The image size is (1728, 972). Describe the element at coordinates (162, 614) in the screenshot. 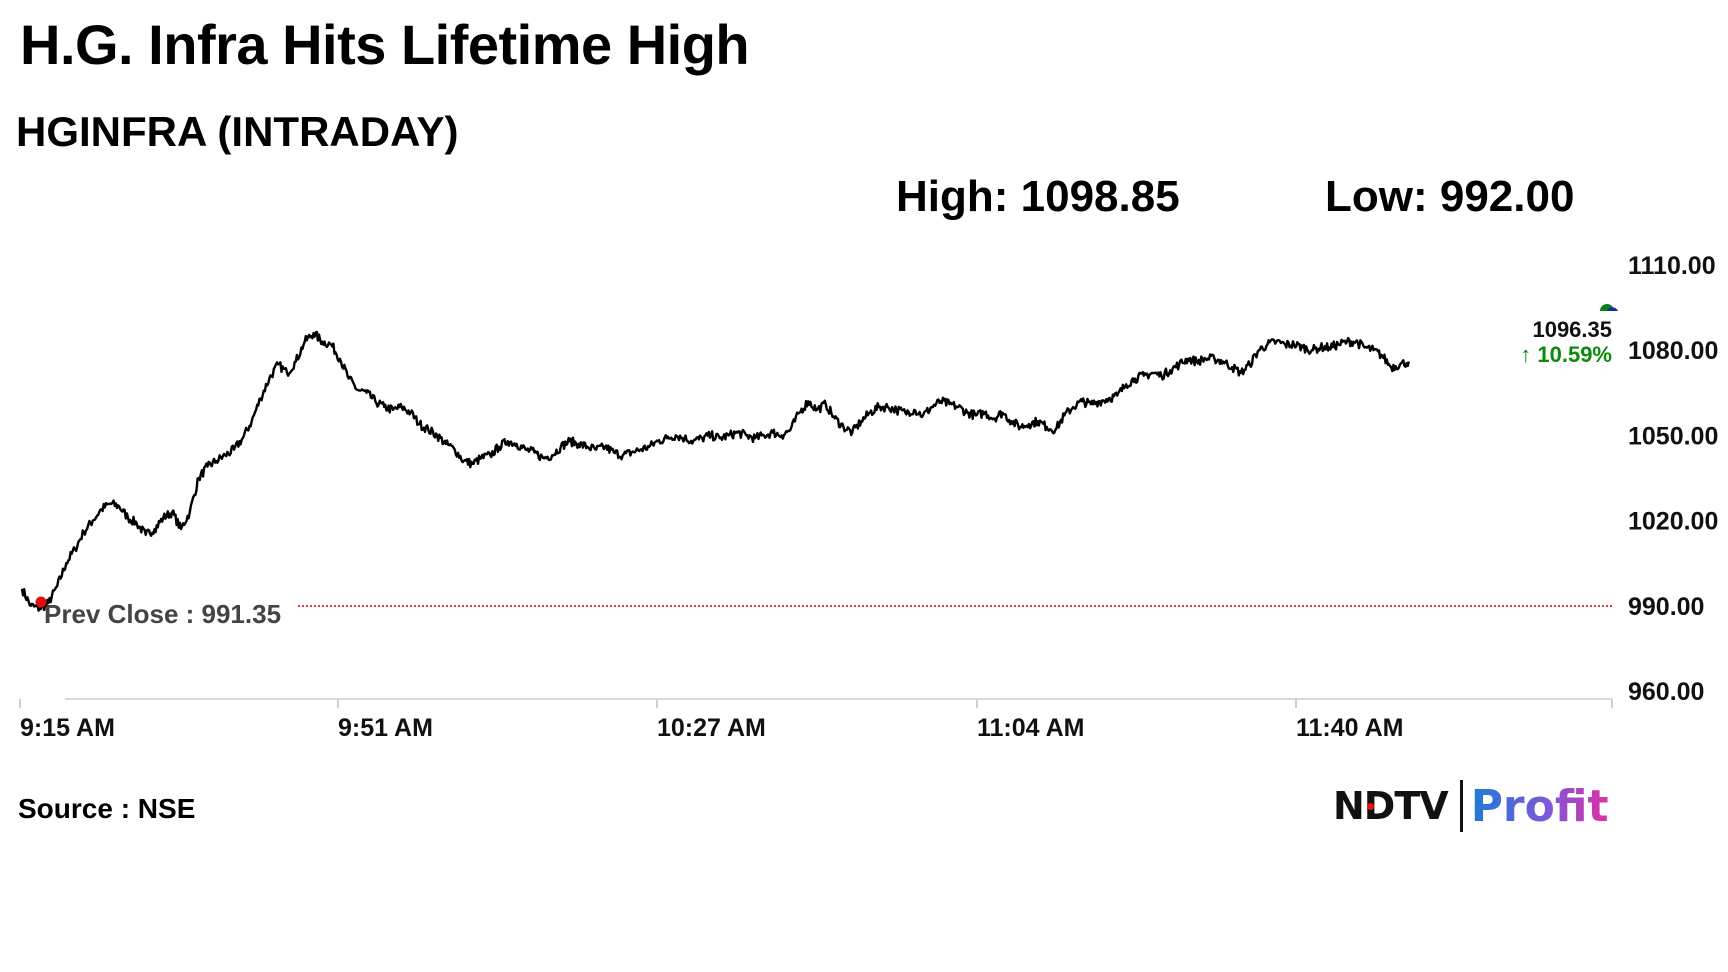

I see `prev-close-label: Prev Close : 991.35` at that location.